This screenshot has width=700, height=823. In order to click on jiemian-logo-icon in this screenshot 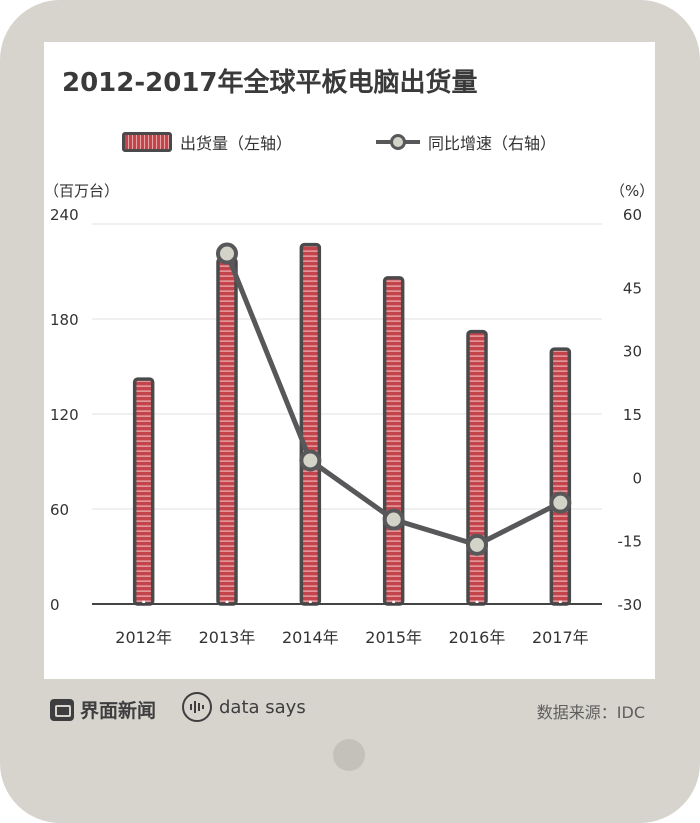, I will do `click(62, 709)`.